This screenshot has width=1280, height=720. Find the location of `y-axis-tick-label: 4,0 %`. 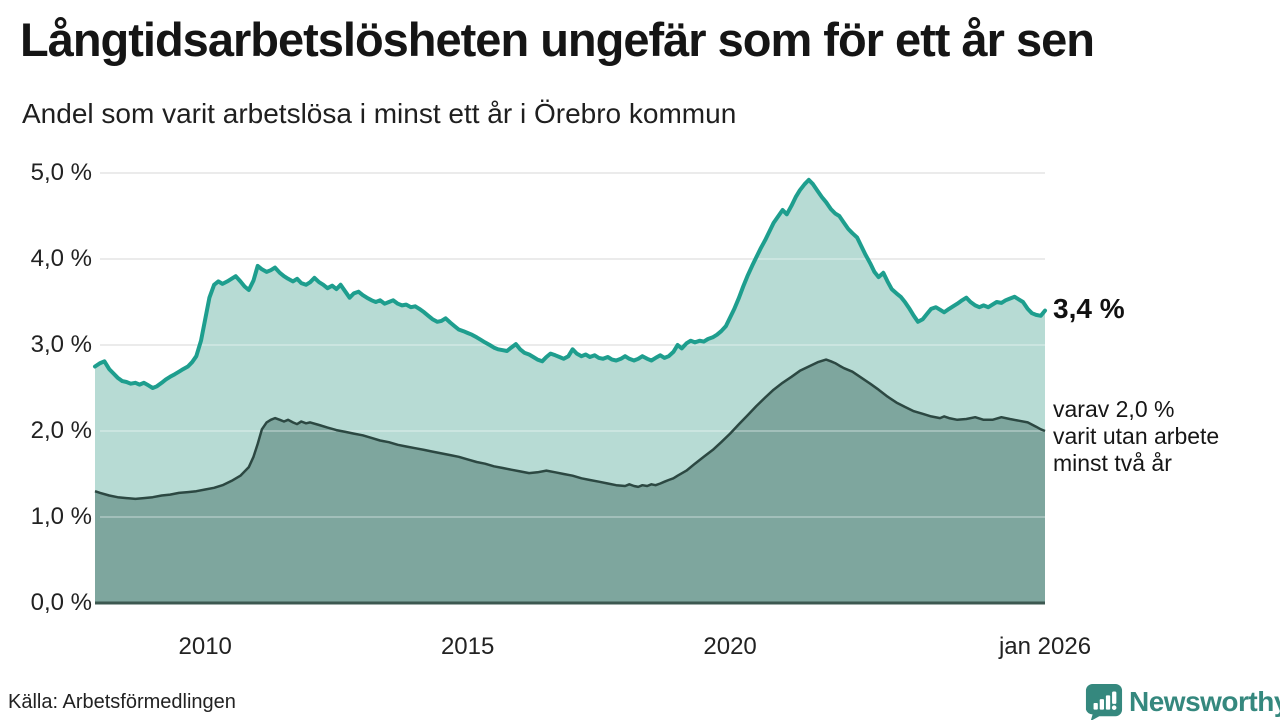

y-axis-tick-label: 4,0 % is located at coordinates (61, 258).